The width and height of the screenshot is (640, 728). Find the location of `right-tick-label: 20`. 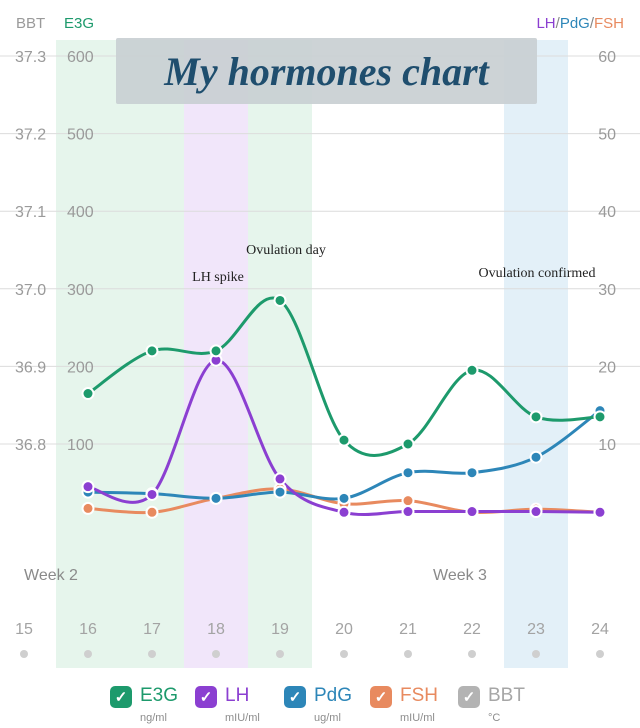

right-tick-label: 20 is located at coordinates (607, 367).